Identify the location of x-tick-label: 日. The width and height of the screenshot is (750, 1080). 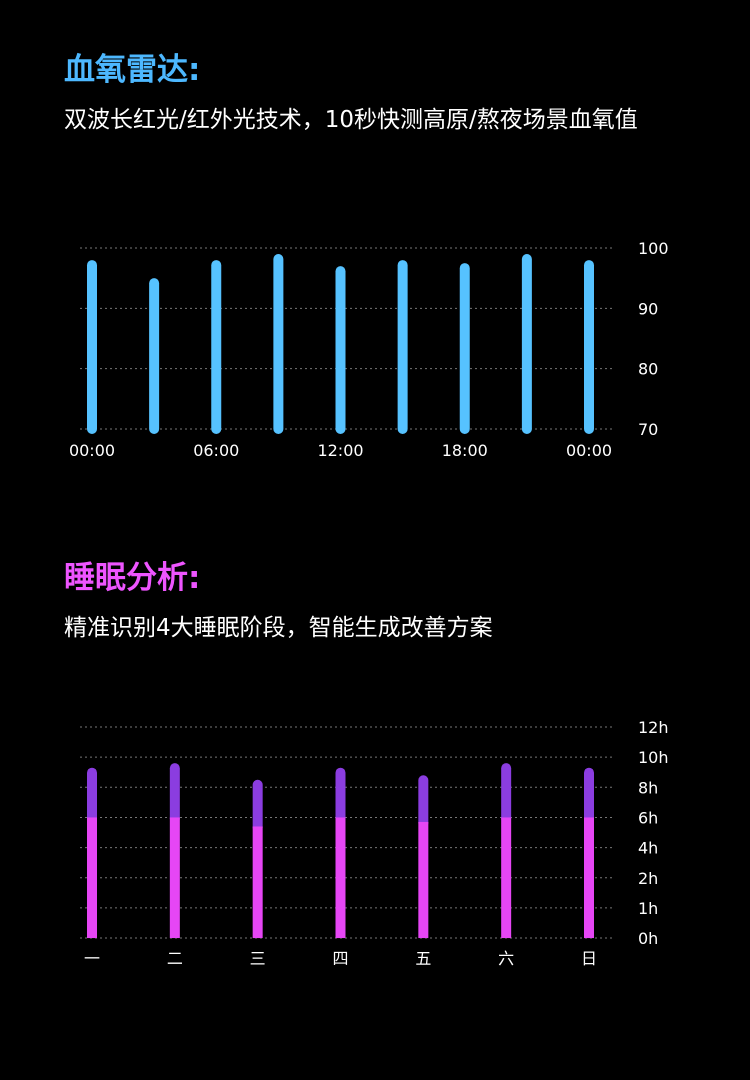
(589, 958).